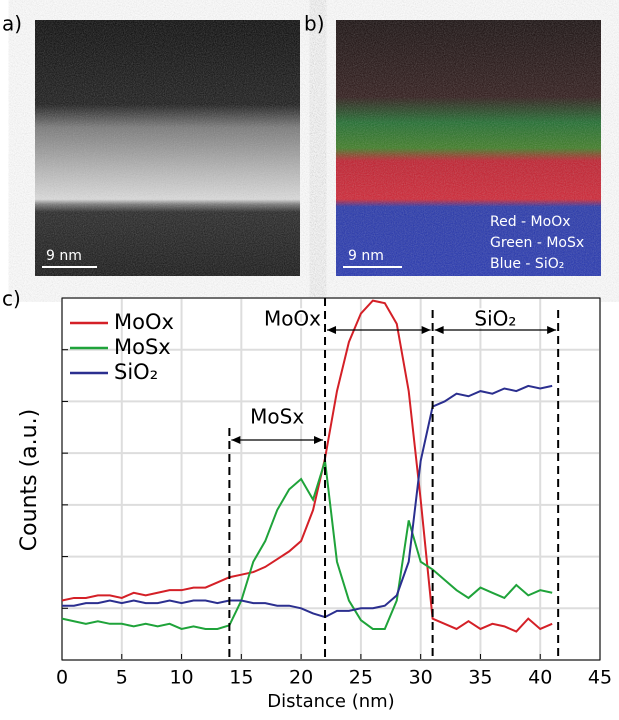  Describe the element at coordinates (292, 319) in the screenshot. I see `span-label: MoOx` at that location.